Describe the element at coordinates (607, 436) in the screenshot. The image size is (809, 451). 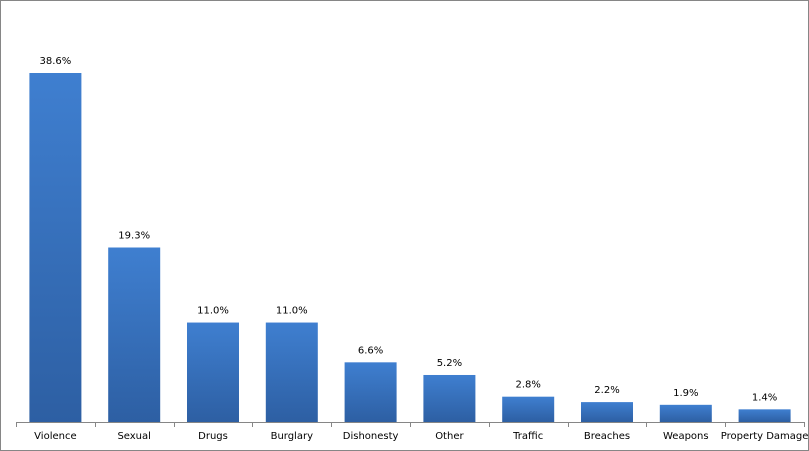
I see `x-tick-label: Breaches` at that location.